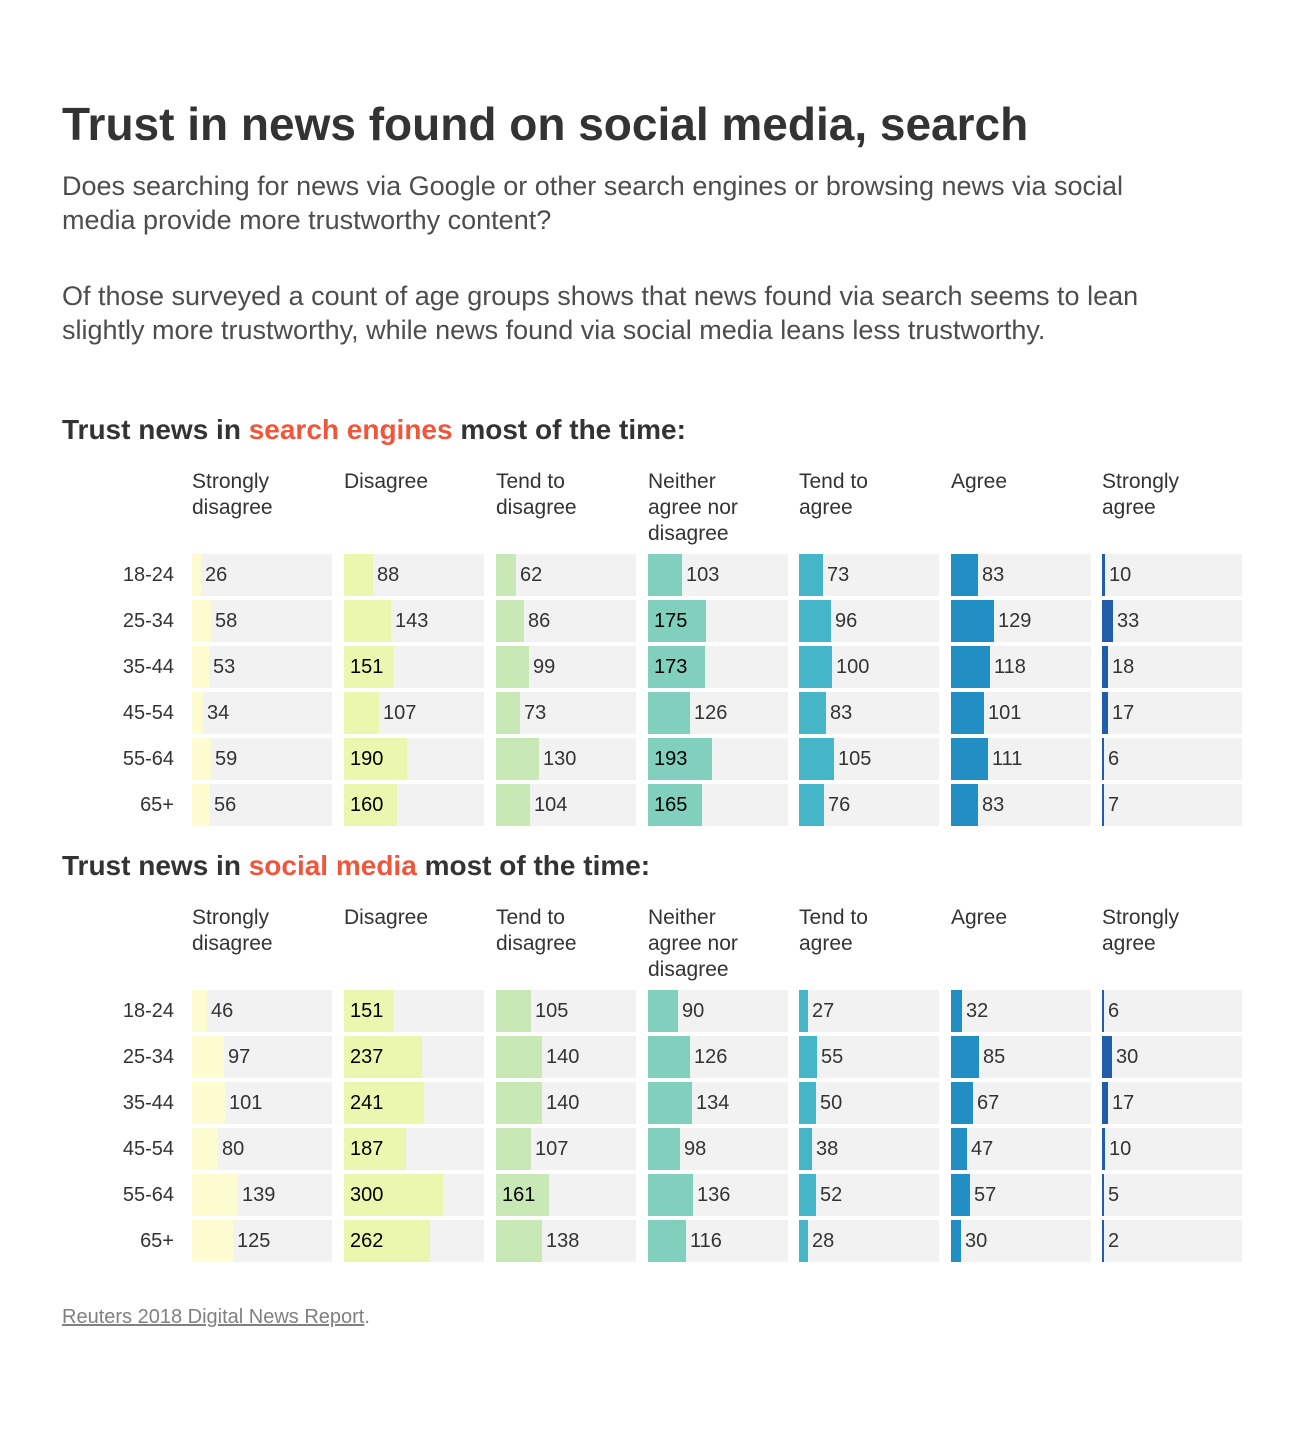  What do you see at coordinates (993, 575) in the screenshot?
I see `value-label: 83` at bounding box center [993, 575].